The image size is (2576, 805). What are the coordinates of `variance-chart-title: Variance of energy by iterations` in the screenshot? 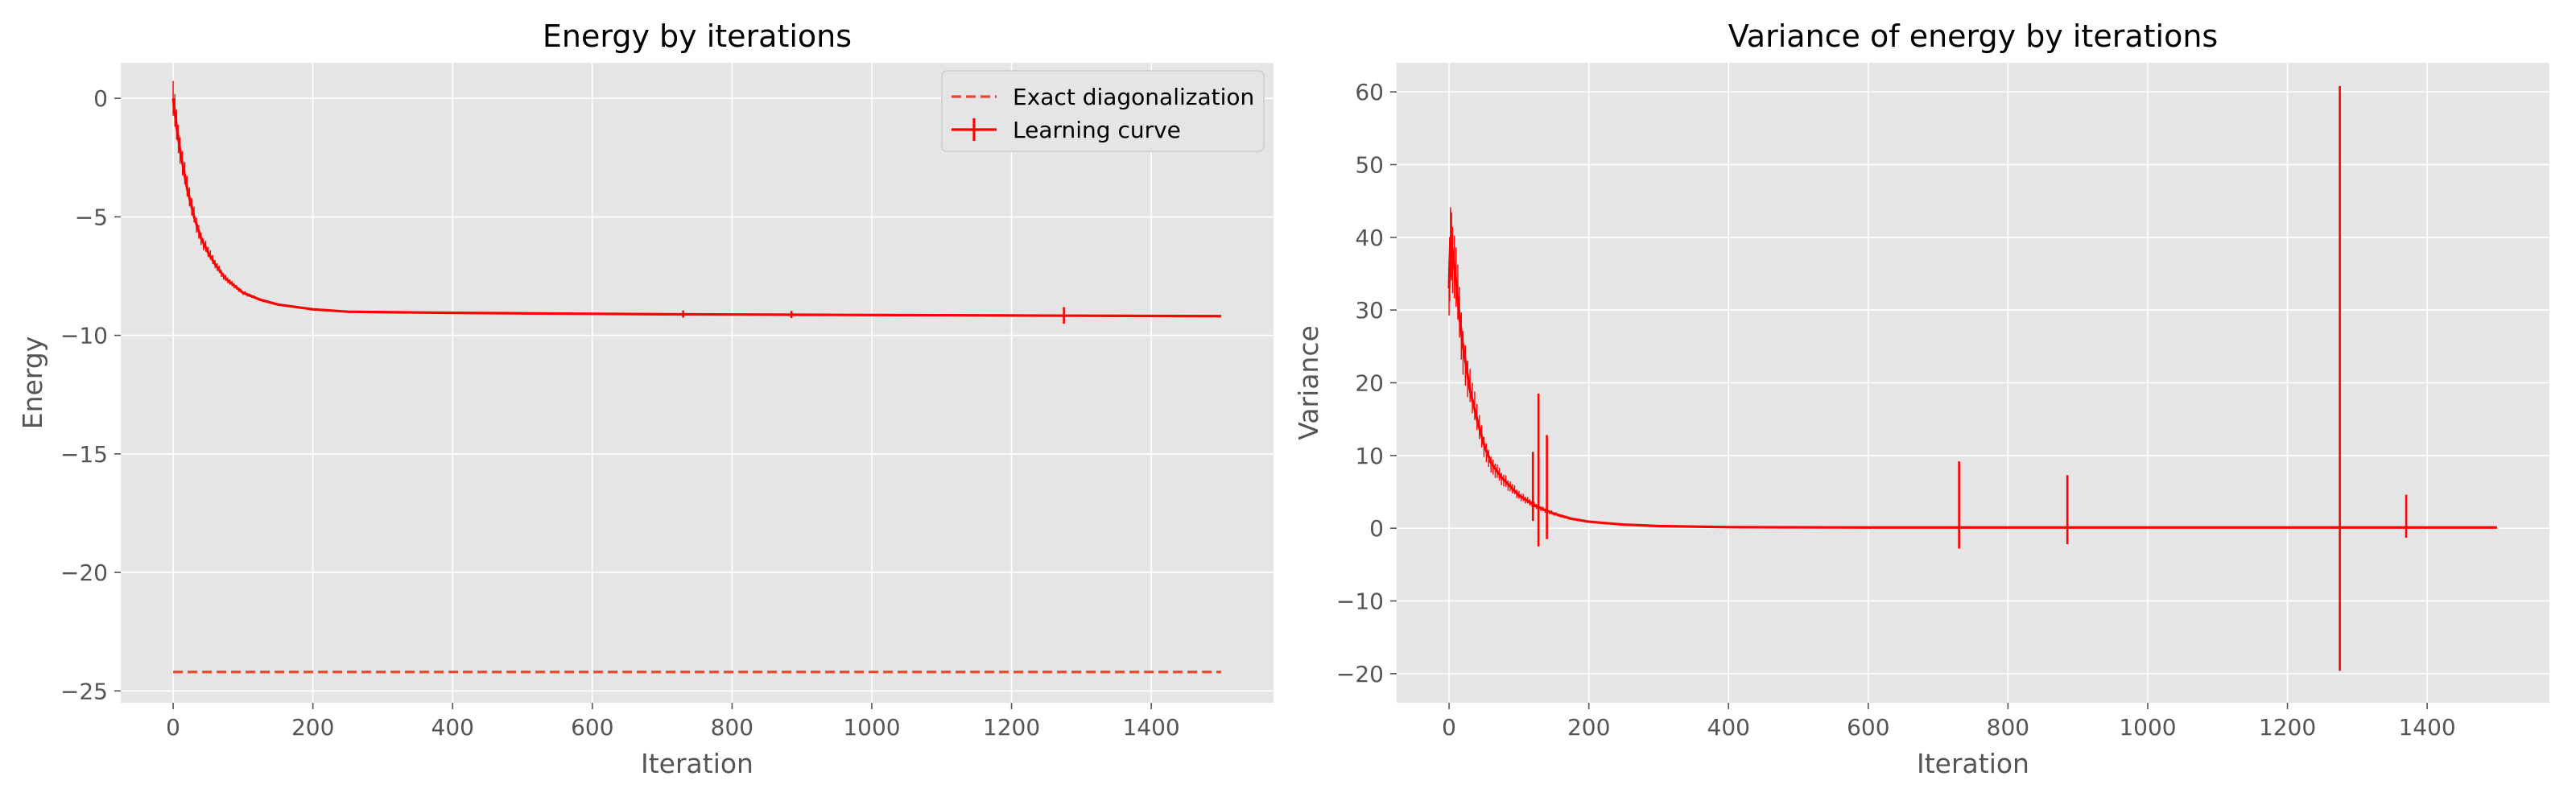 It's located at (1973, 36).